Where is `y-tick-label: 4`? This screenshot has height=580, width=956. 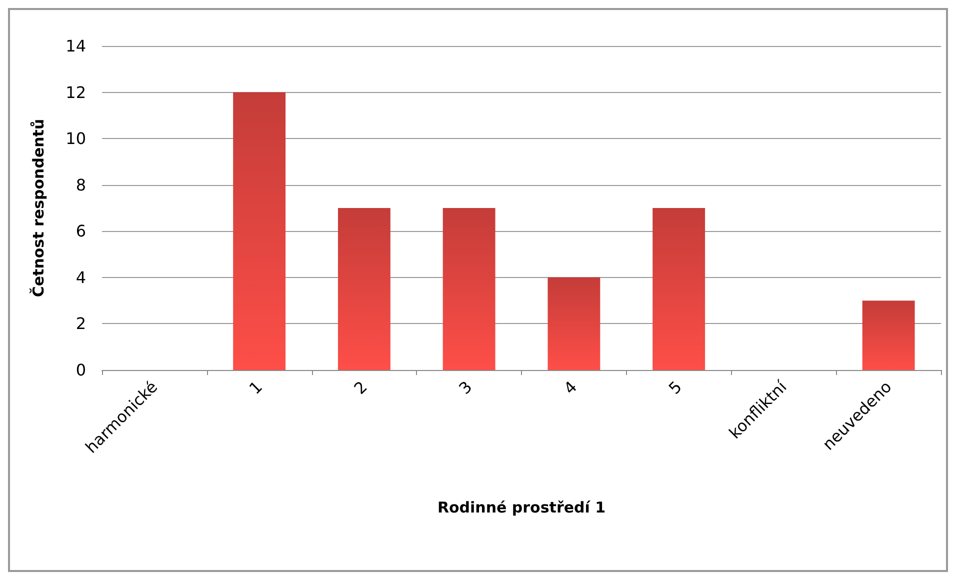
y-tick-label: 4 is located at coordinates (81, 277).